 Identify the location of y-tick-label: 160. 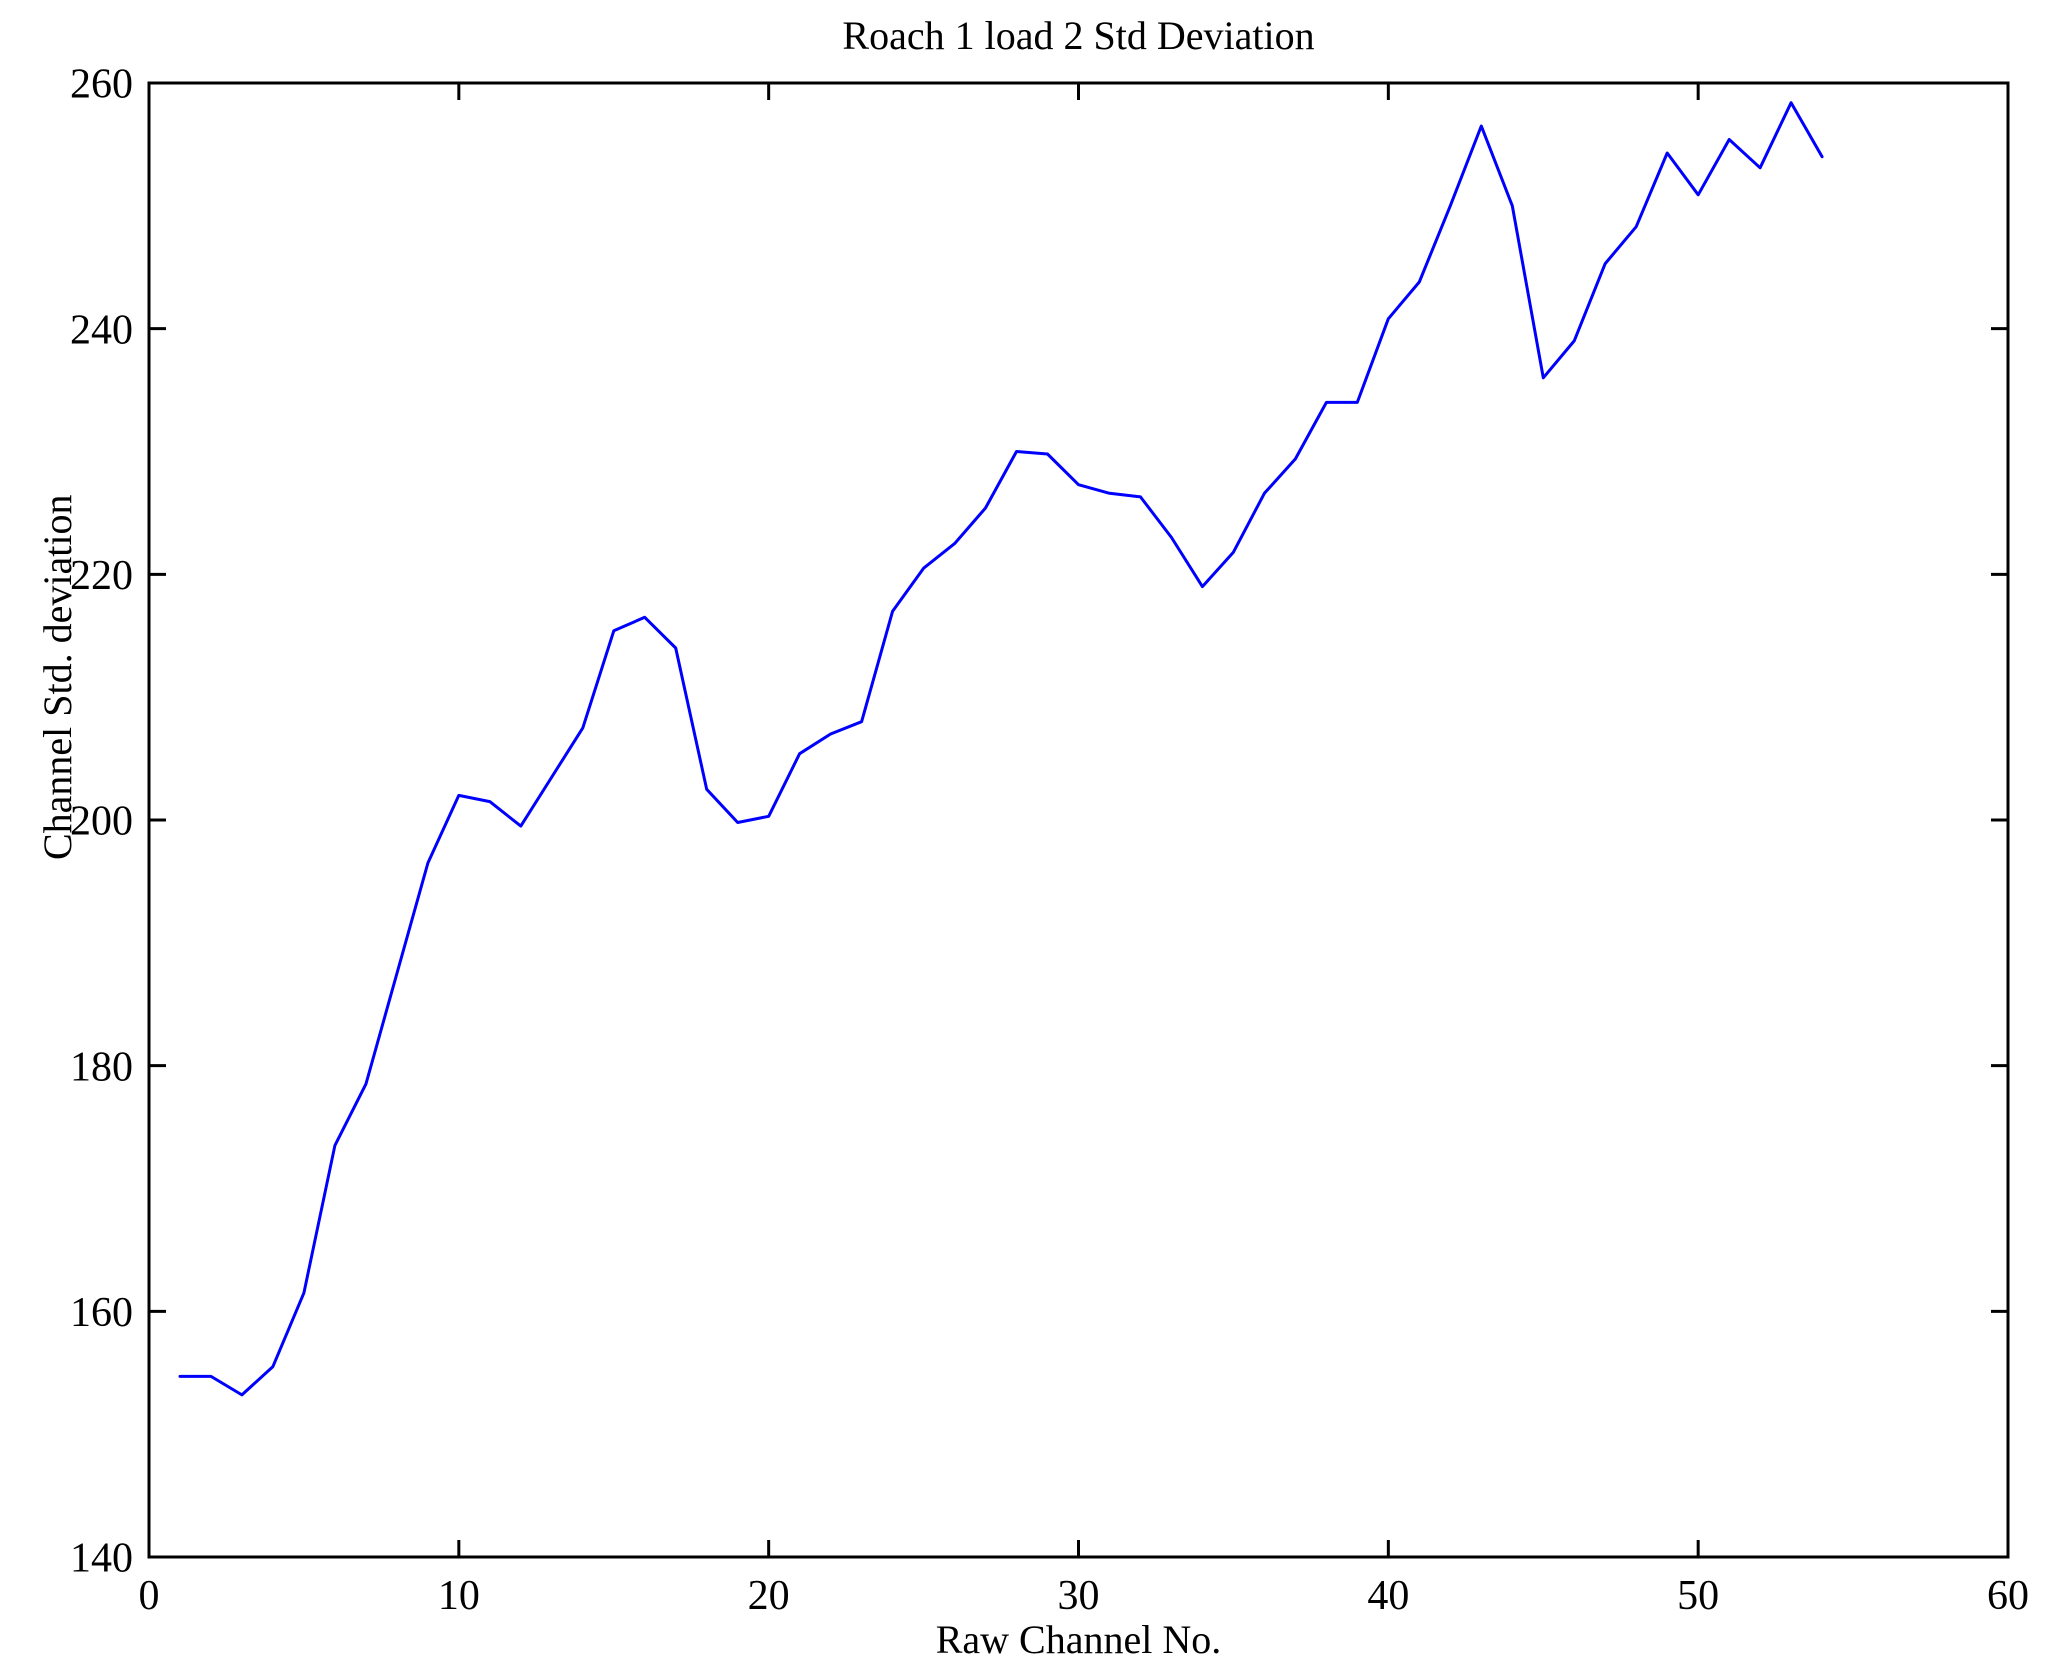
(101, 1313).